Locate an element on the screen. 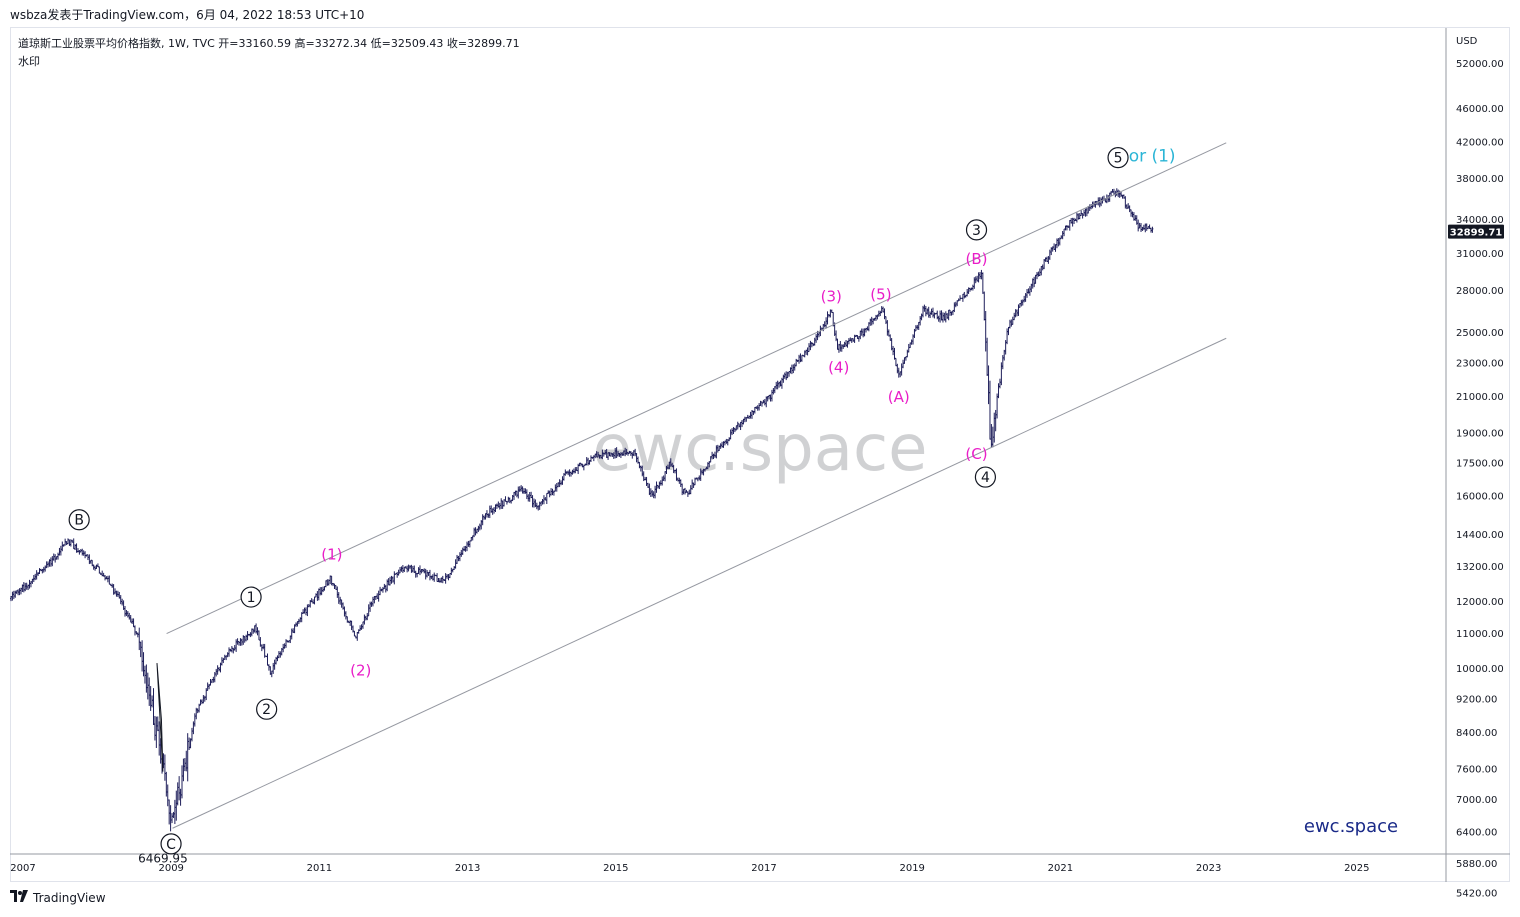  wave-label-3: 3 is located at coordinates (976, 230).